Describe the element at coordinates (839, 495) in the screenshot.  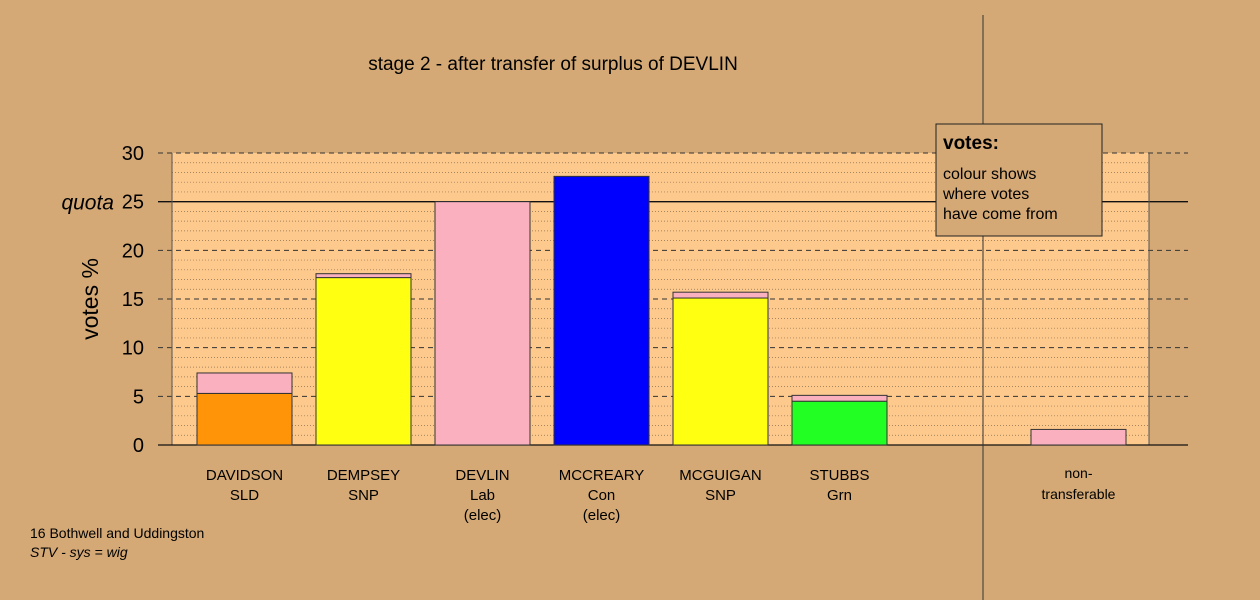
I see `candidate-party-label: Grn` at that location.